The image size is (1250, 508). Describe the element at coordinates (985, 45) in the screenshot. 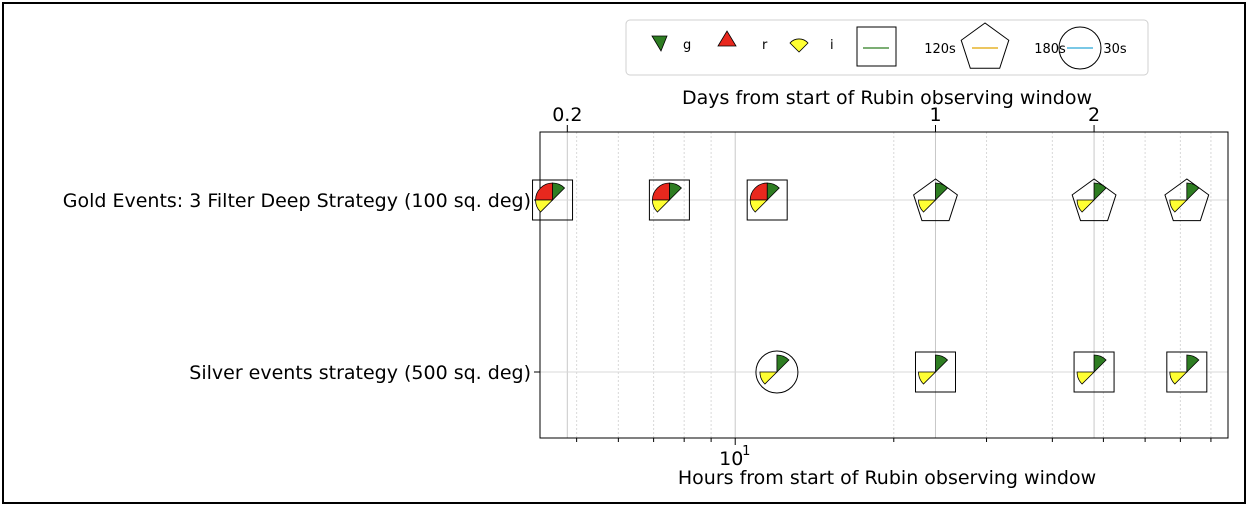

I see `legend-180s-pentagon` at that location.